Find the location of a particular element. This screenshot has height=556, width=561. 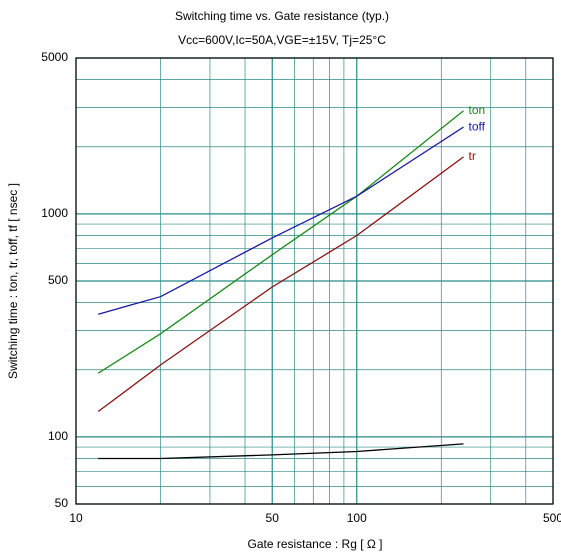

x-tick-label: 100 is located at coordinates (357, 518).